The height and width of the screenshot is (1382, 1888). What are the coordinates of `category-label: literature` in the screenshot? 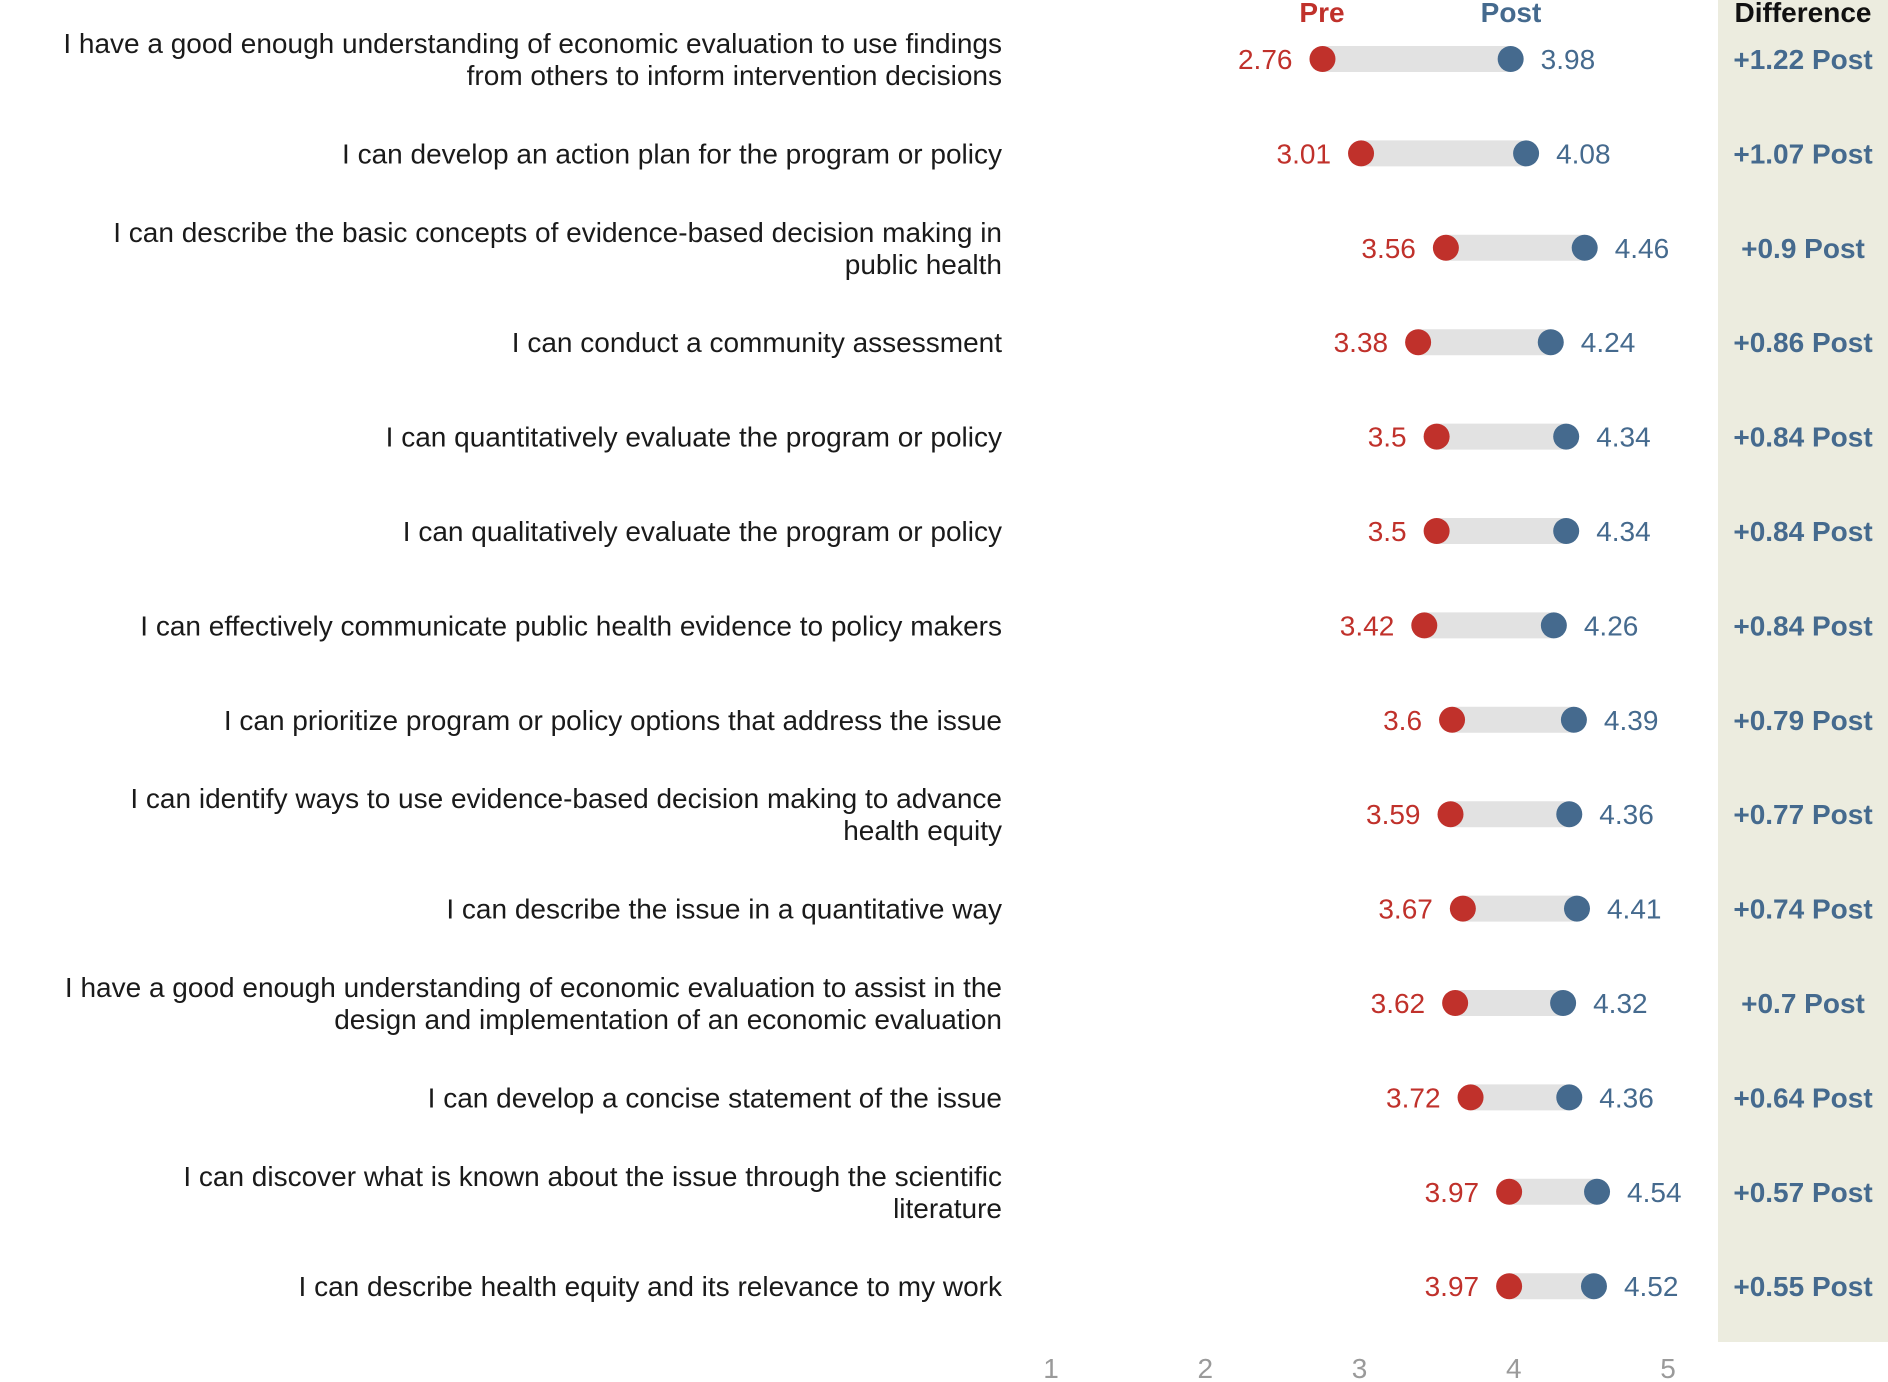 It's located at (947, 1208).